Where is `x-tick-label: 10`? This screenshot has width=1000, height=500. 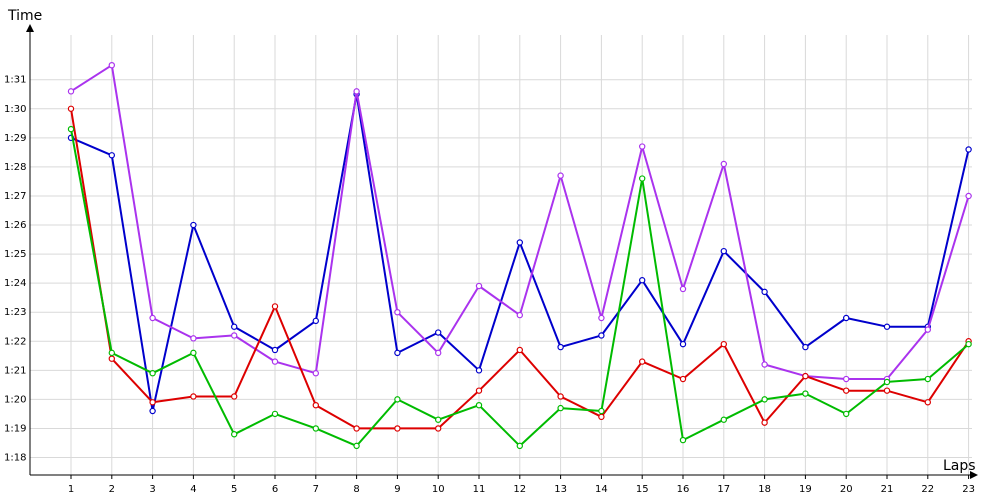
x-tick-label: 10 is located at coordinates (438, 489).